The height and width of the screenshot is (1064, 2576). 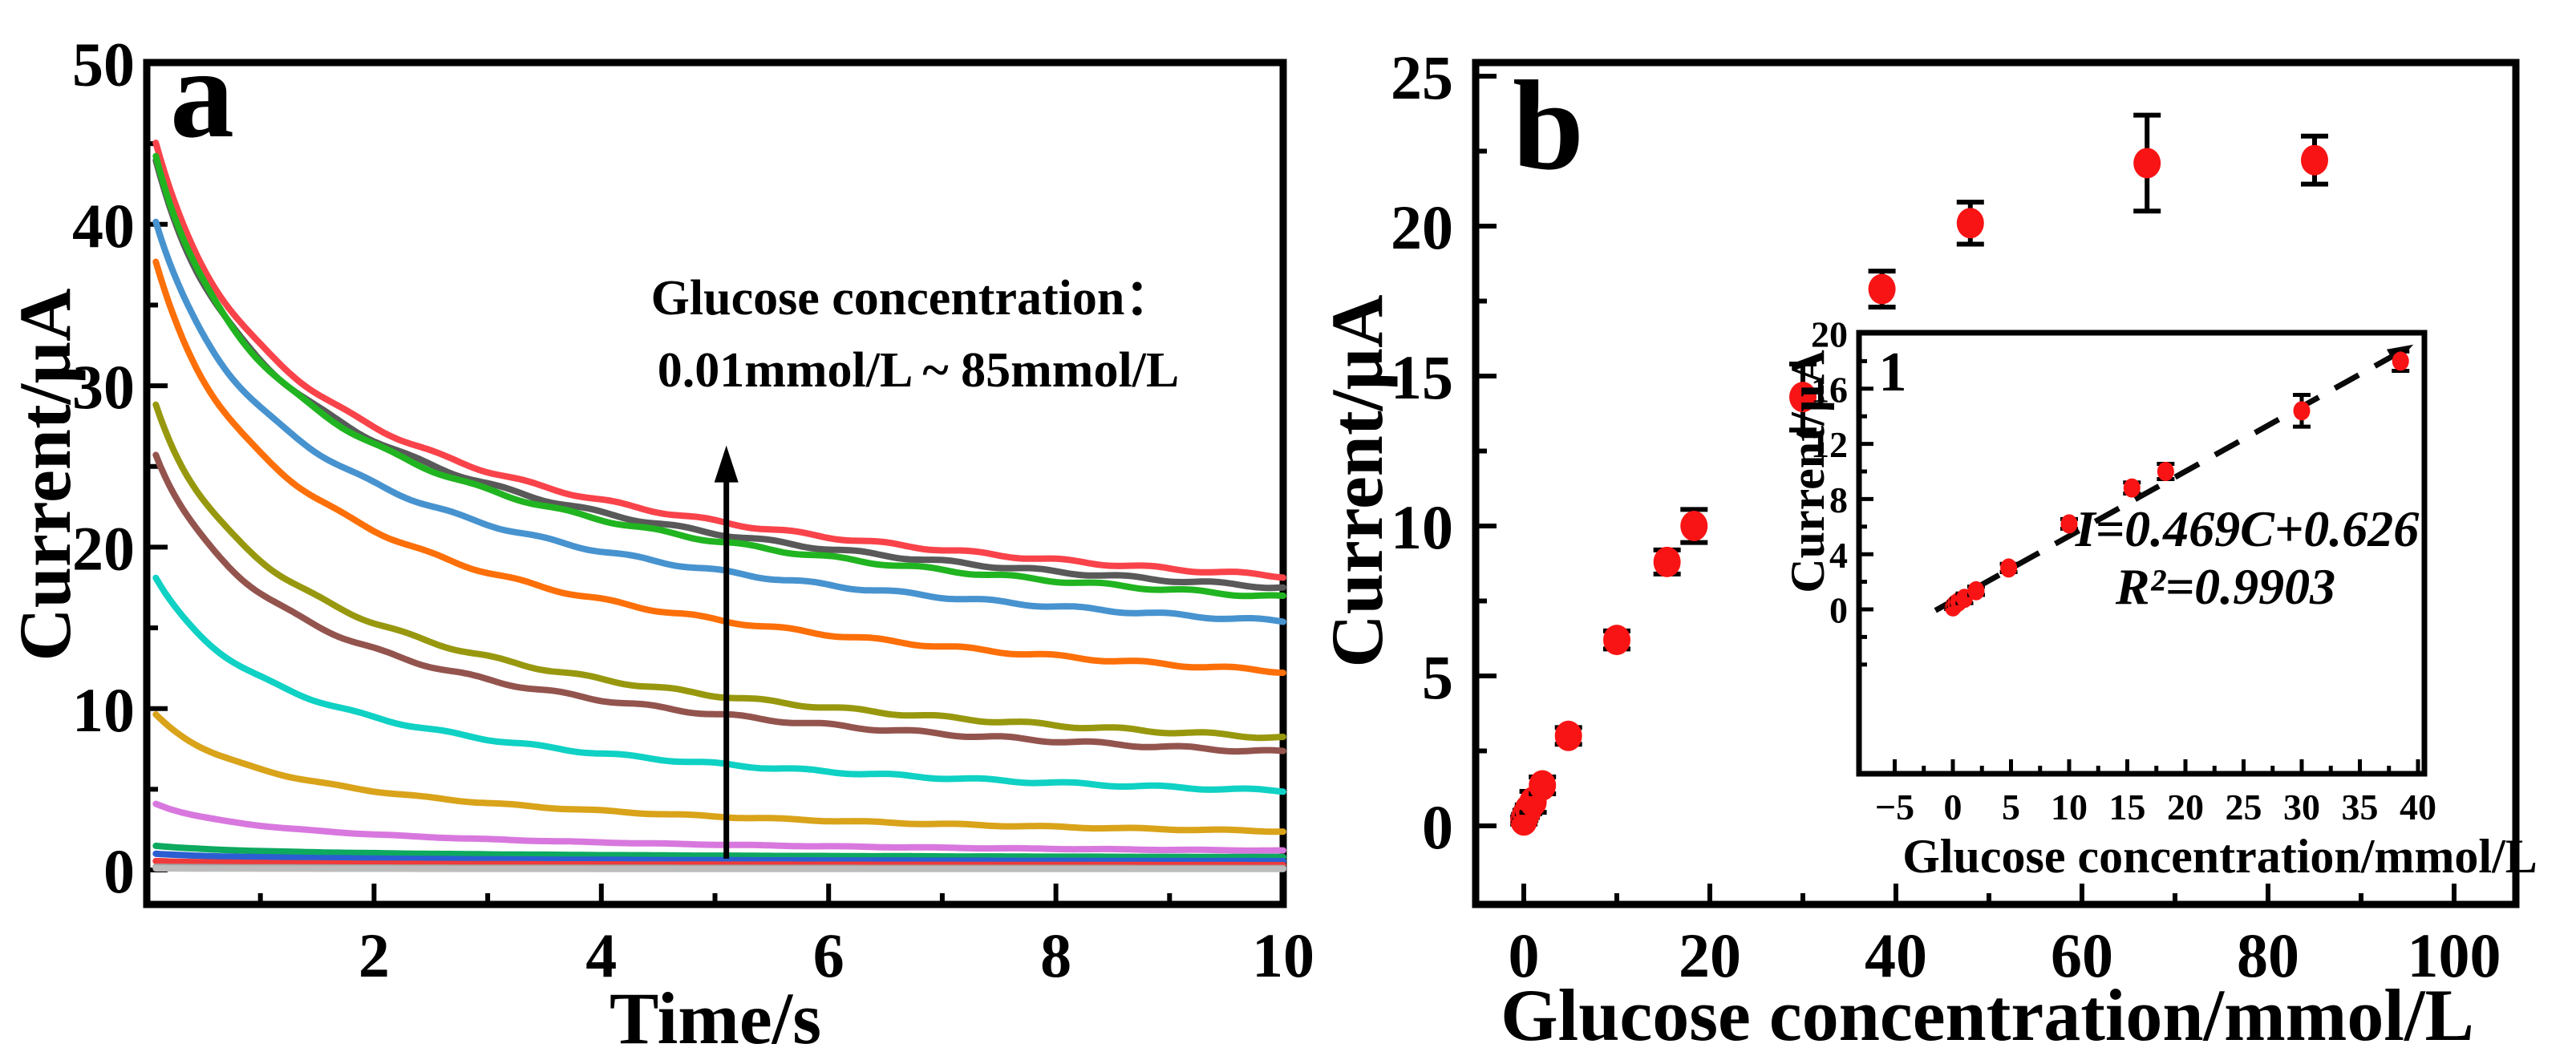 What do you see at coordinates (1283, 955) in the screenshot?
I see `panel-a-axes-x-tick-label: 10` at bounding box center [1283, 955].